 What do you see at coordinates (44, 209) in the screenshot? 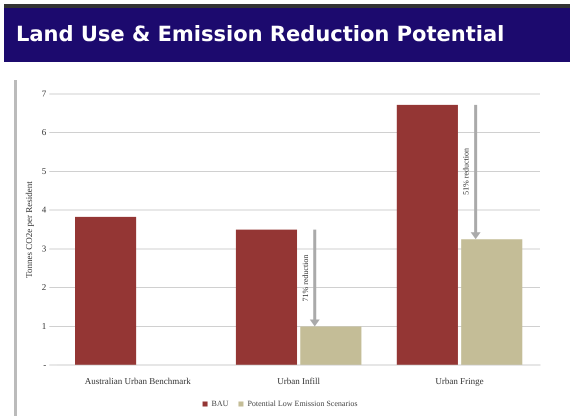
I see `y-tick-label: 4` at bounding box center [44, 209].